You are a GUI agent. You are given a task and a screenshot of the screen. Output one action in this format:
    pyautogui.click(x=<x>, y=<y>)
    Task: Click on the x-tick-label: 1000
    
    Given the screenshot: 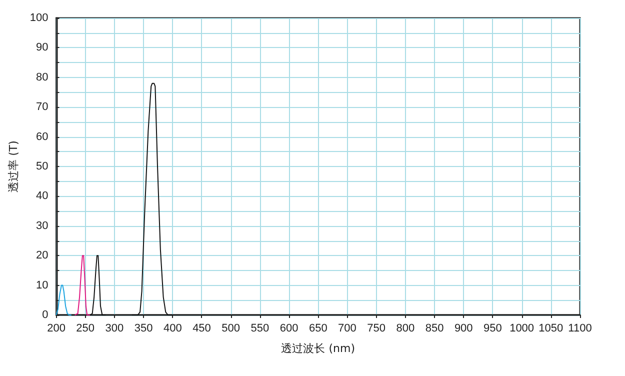 What is the action you would take?
    pyautogui.click(x=522, y=328)
    